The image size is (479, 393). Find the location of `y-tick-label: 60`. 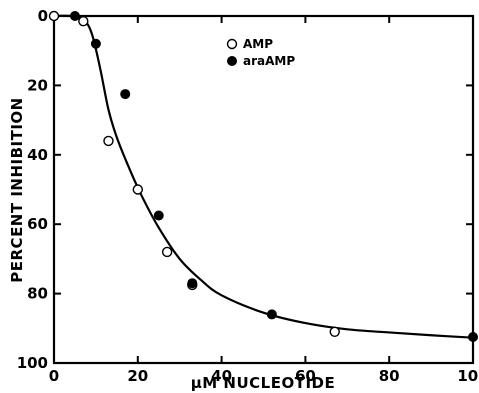

y-tick-label: 60 is located at coordinates (37, 224).